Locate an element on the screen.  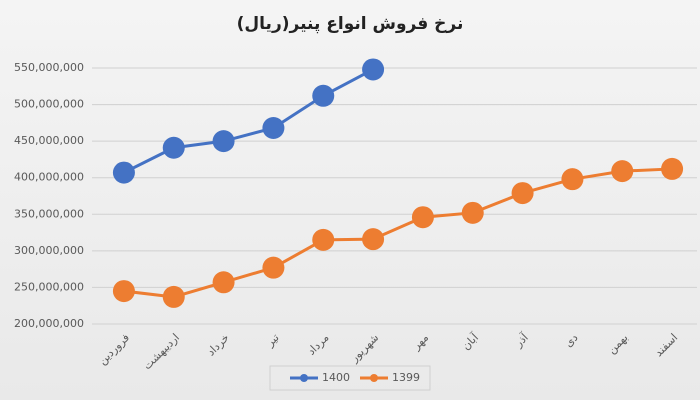
legend-label: 1400 is located at coordinates (336, 377).